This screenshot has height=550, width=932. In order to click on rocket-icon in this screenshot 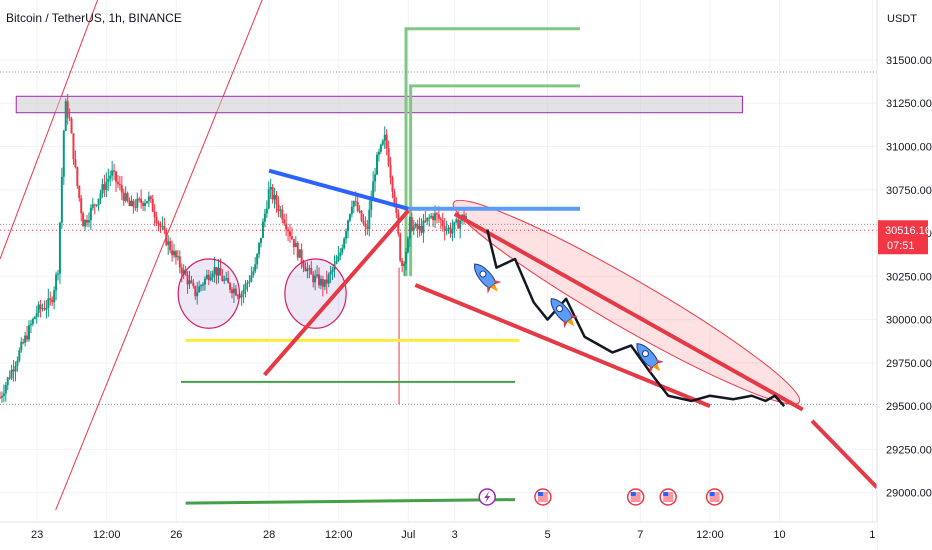, I will do `click(564, 313)`.